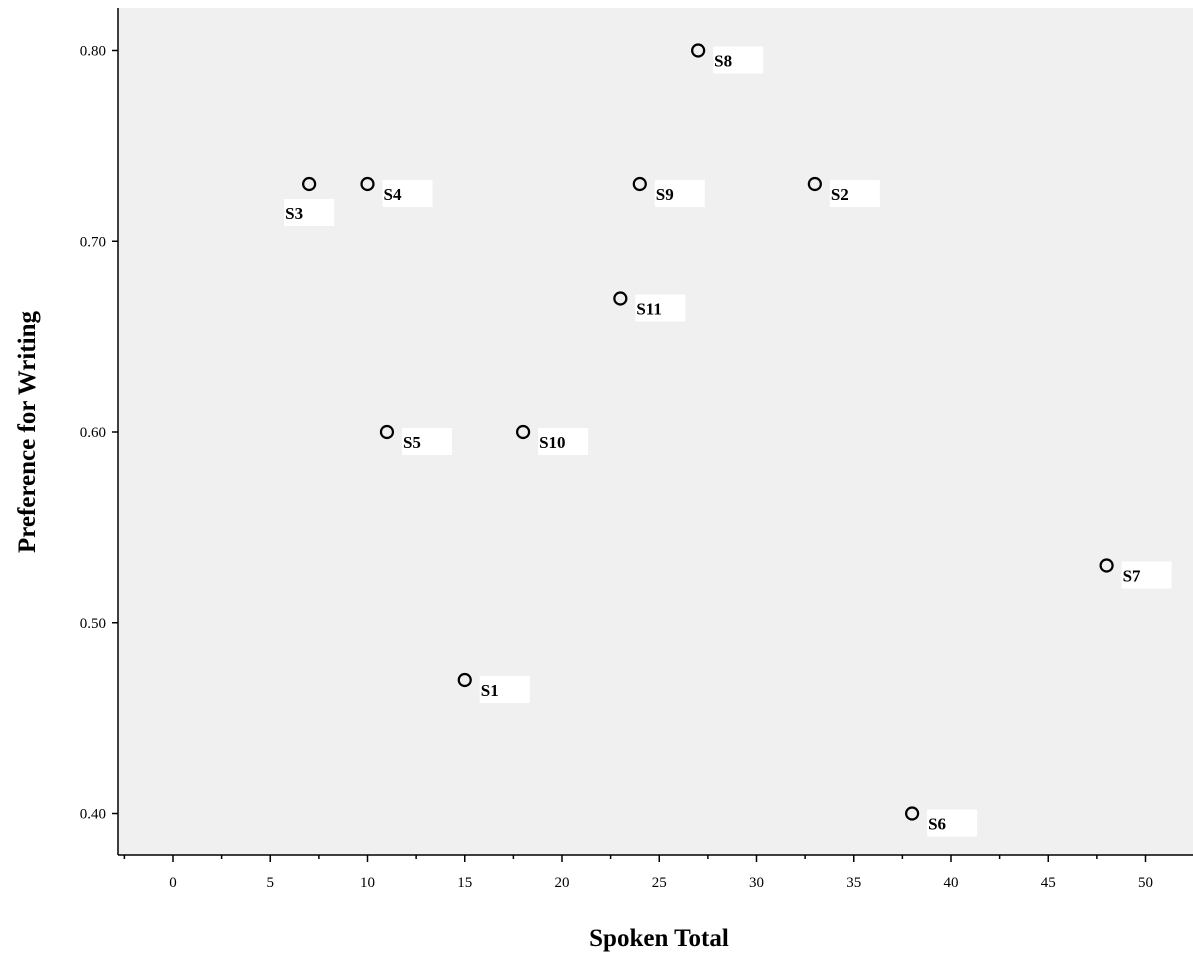 Image resolution: width=1193 pixels, height=956 pixels. I want to click on point-group: S8, so click(727, 58).